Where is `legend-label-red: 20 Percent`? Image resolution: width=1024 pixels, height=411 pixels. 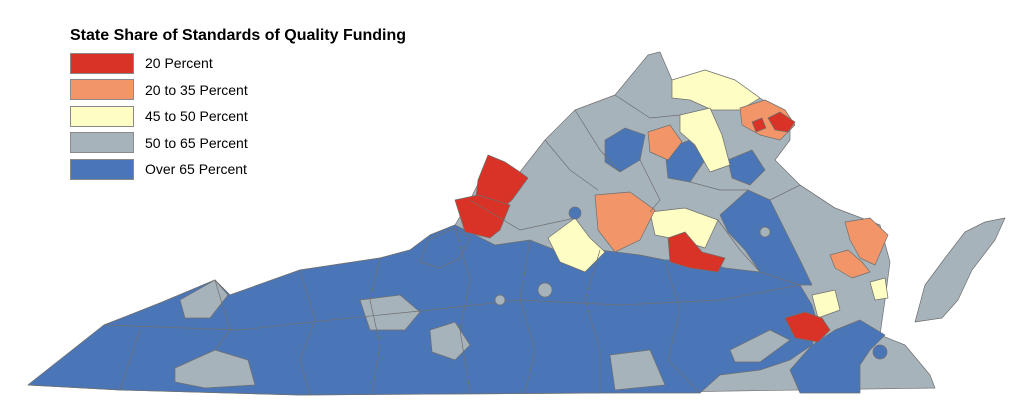
legend-label-red: 20 Percent is located at coordinates (179, 63).